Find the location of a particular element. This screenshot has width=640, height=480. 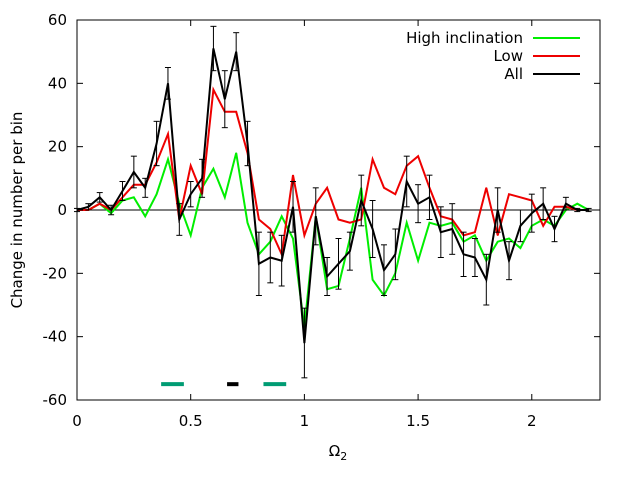

x-tick-label: 2 is located at coordinates (532, 421).